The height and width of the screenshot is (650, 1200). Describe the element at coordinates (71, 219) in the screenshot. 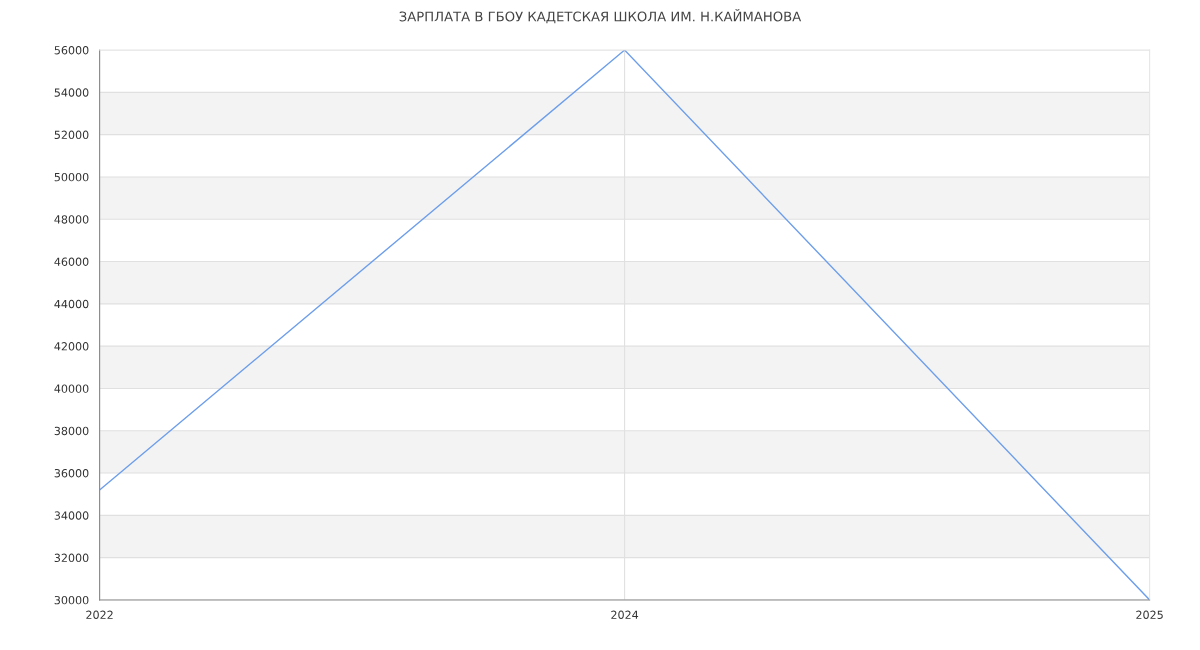

I see `y-tick-label: 48000` at that location.